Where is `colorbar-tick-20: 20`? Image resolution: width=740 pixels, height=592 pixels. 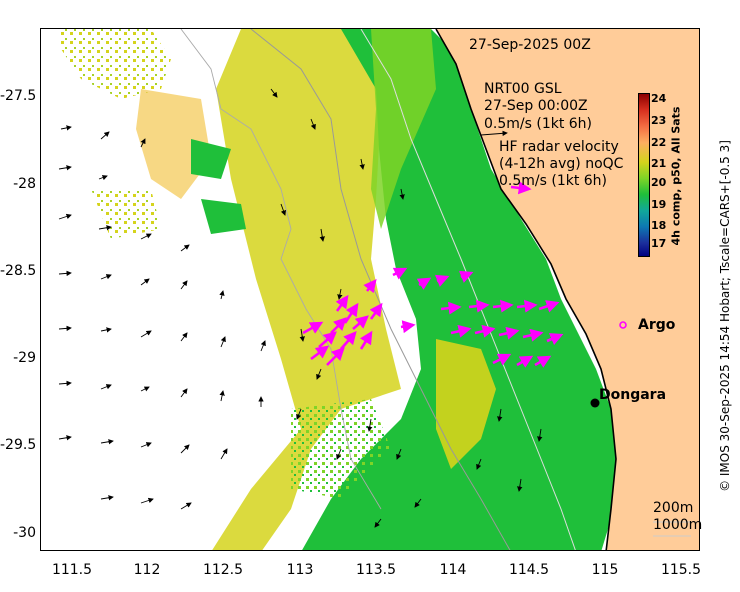
colorbar-tick-20: 20 is located at coordinates (659, 182).